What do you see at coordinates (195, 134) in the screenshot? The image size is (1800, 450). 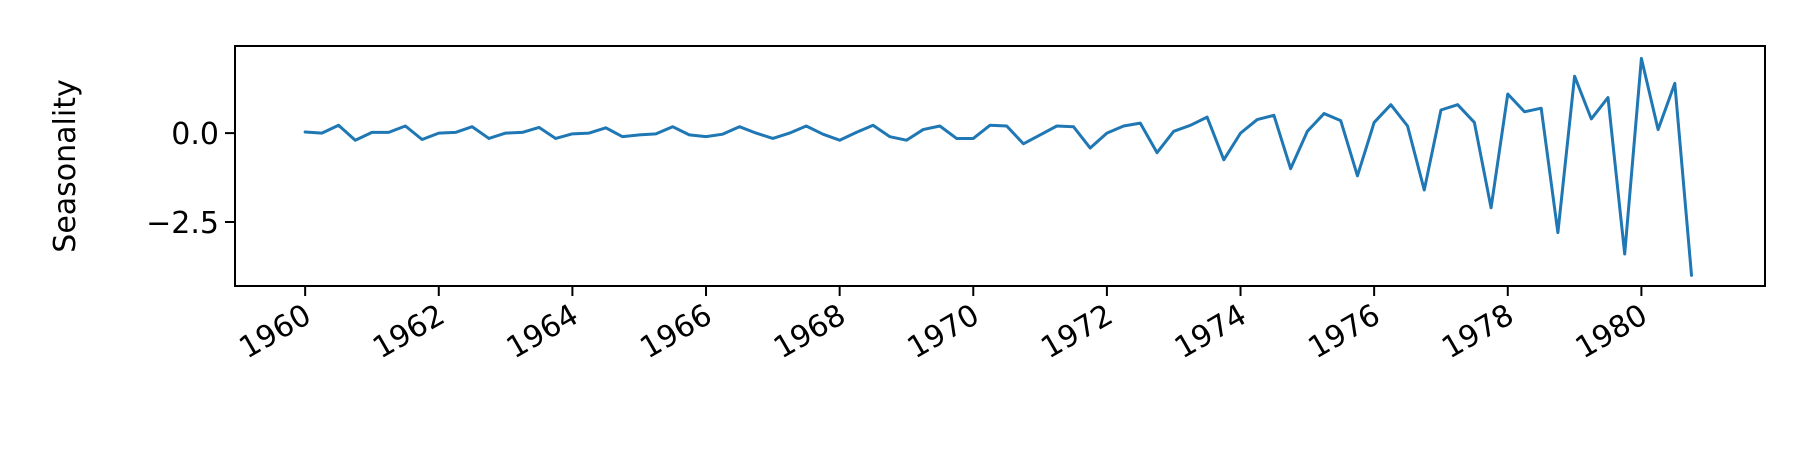 I see `y-tick-label: 0.0` at bounding box center [195, 134].